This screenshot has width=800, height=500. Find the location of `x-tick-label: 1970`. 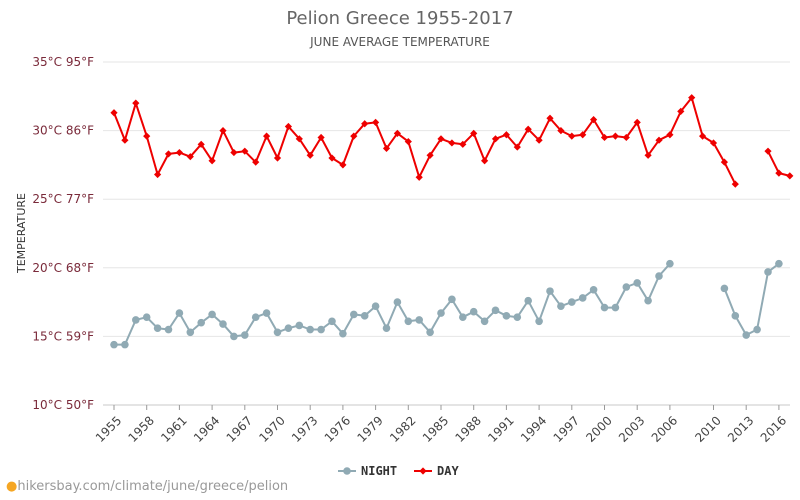

x-tick-label: 1970 is located at coordinates (271, 428).